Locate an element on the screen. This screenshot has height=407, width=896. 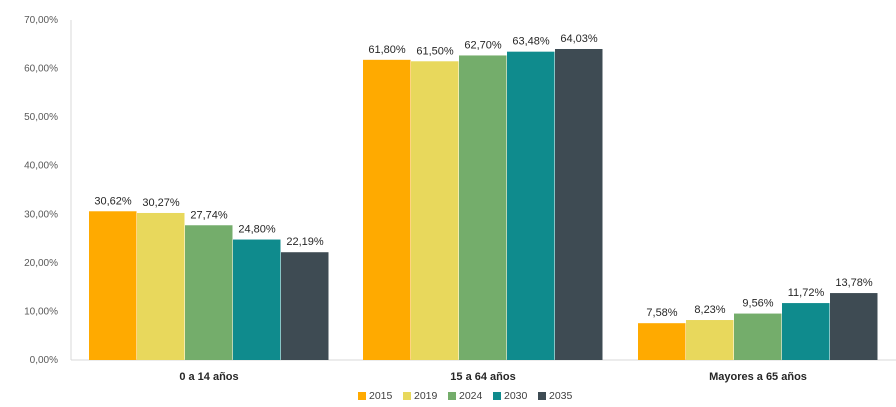
legend: 2015 2019 2024 2030 2035 is located at coordinates (465, 396).